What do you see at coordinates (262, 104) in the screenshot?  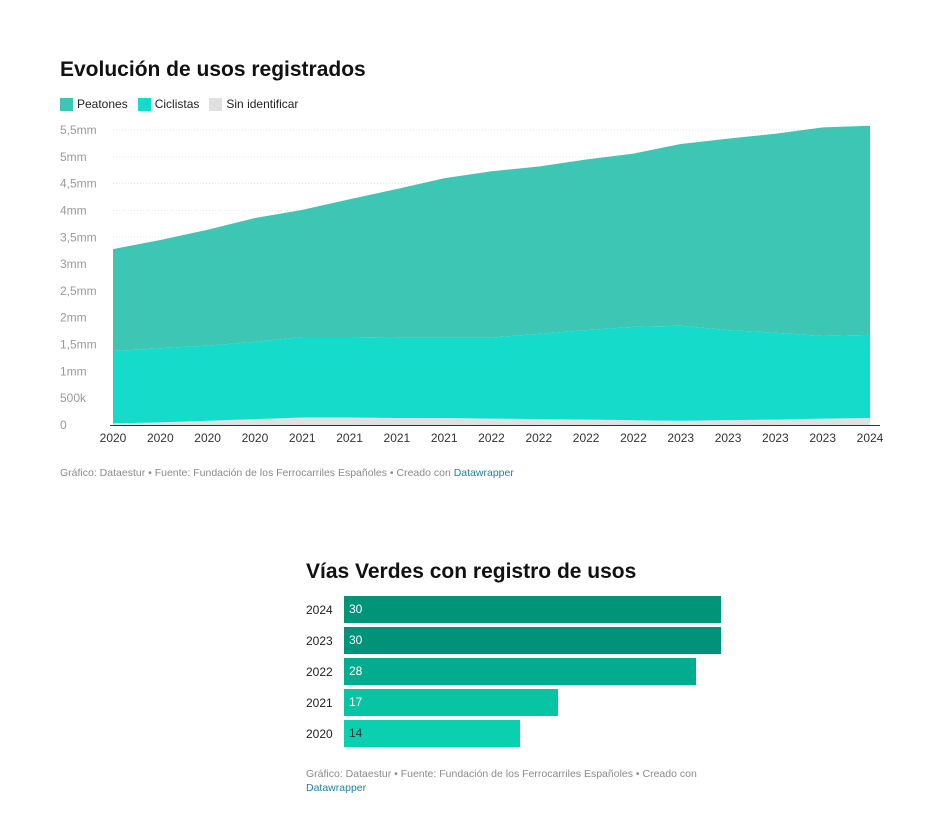 I see `legend-label-sin-identificar: Sin identificar` at bounding box center [262, 104].